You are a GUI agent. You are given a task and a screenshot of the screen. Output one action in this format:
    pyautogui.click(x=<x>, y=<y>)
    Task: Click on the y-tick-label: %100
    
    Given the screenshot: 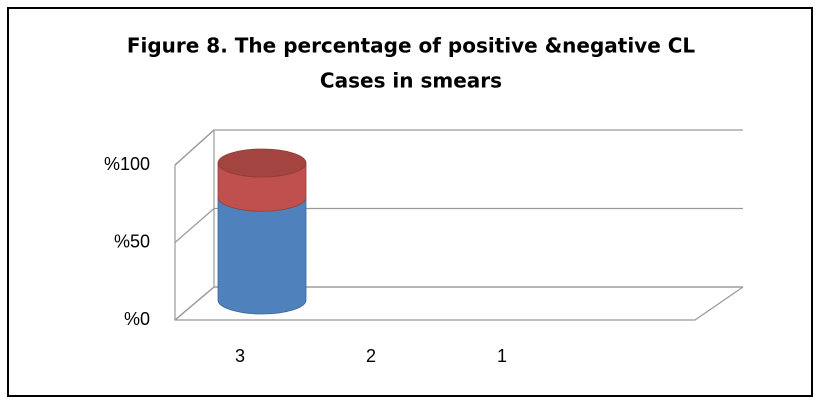 What is the action you would take?
    pyautogui.click(x=127, y=164)
    